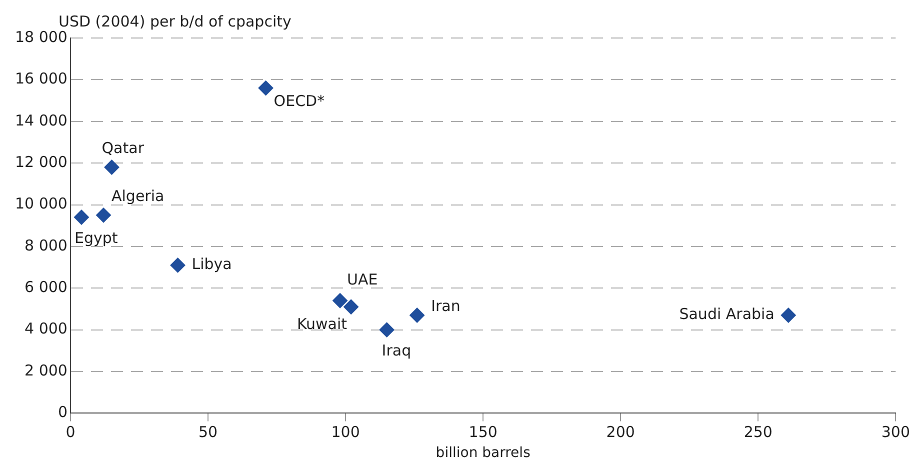  I want to click on y-tick-label: 18 000, so click(41, 37).